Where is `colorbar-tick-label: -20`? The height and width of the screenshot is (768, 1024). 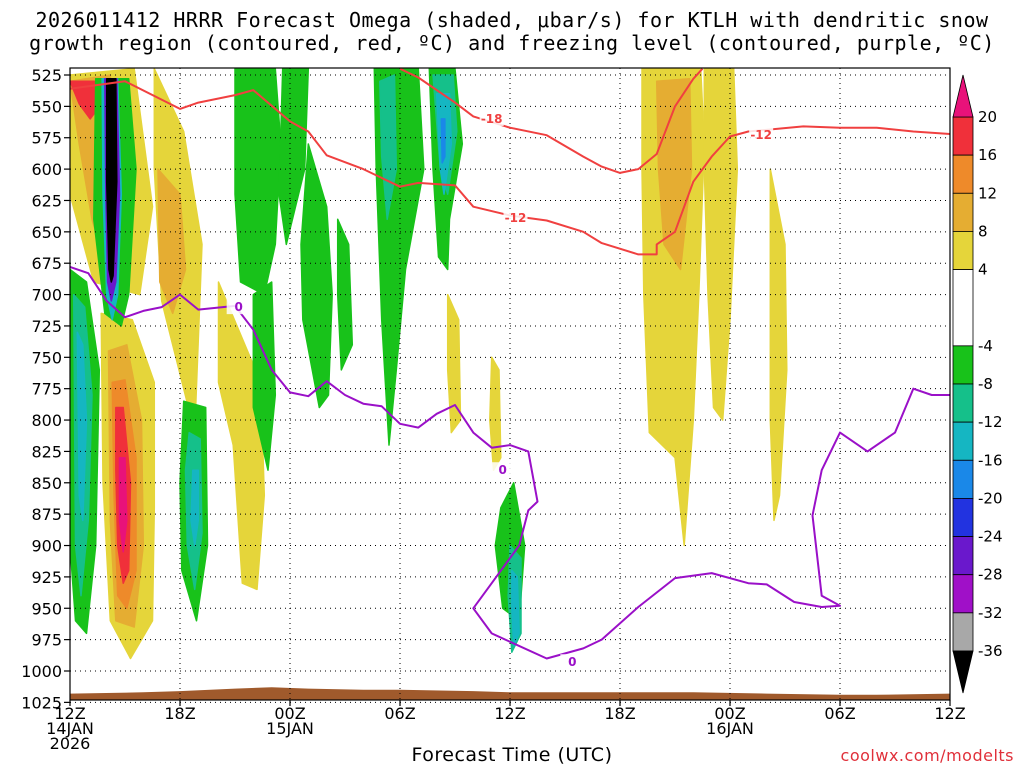
colorbar-tick-label: -20 is located at coordinates (990, 498).